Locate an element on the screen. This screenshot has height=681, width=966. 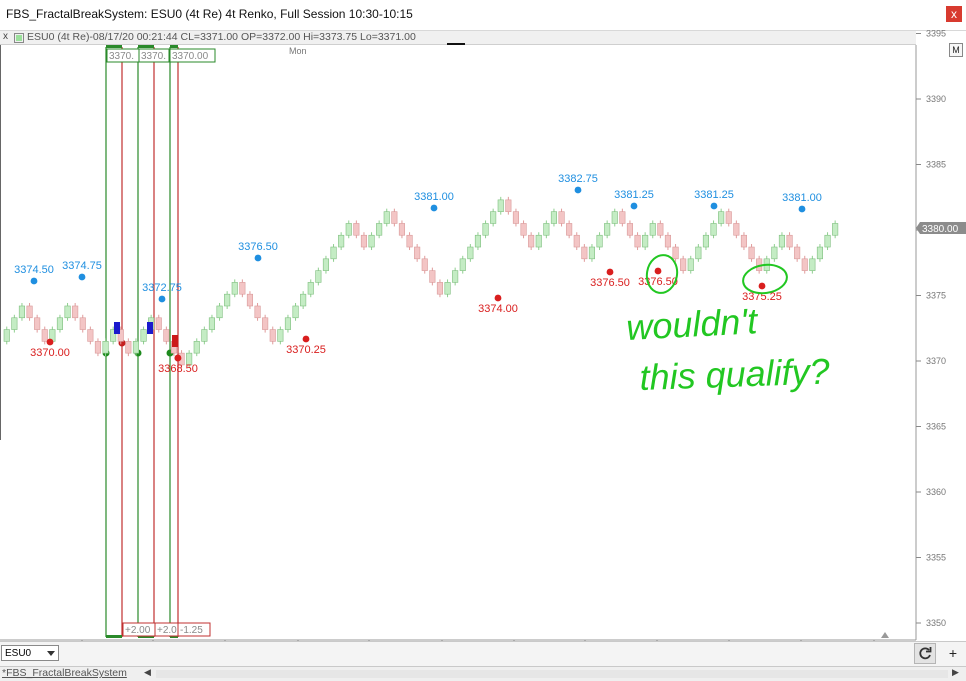
refresh-button is located at coordinates (925, 653).